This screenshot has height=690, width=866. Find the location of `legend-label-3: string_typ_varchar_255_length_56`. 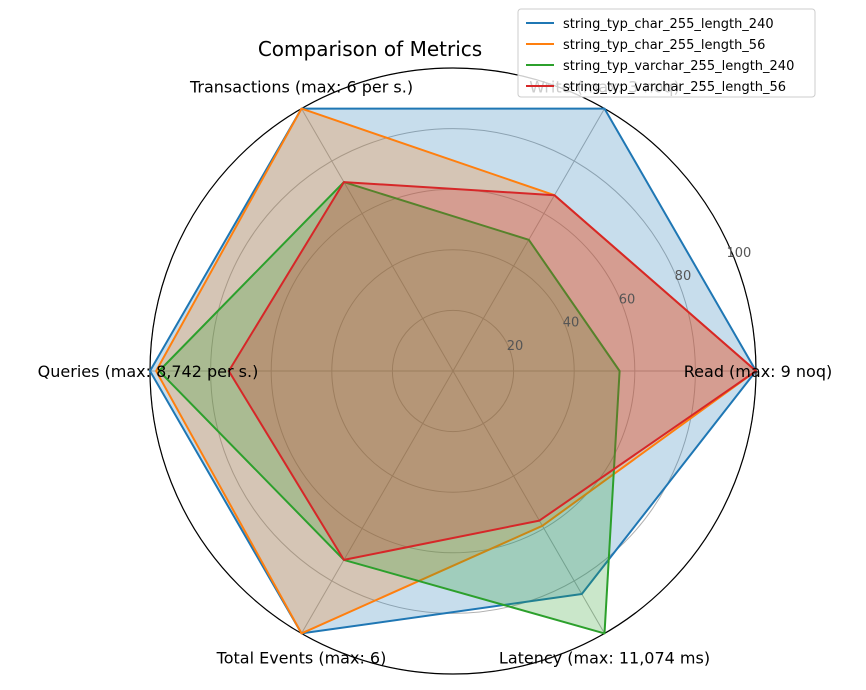

legend-label-3: string_typ_varchar_255_length_56 is located at coordinates (674, 87).